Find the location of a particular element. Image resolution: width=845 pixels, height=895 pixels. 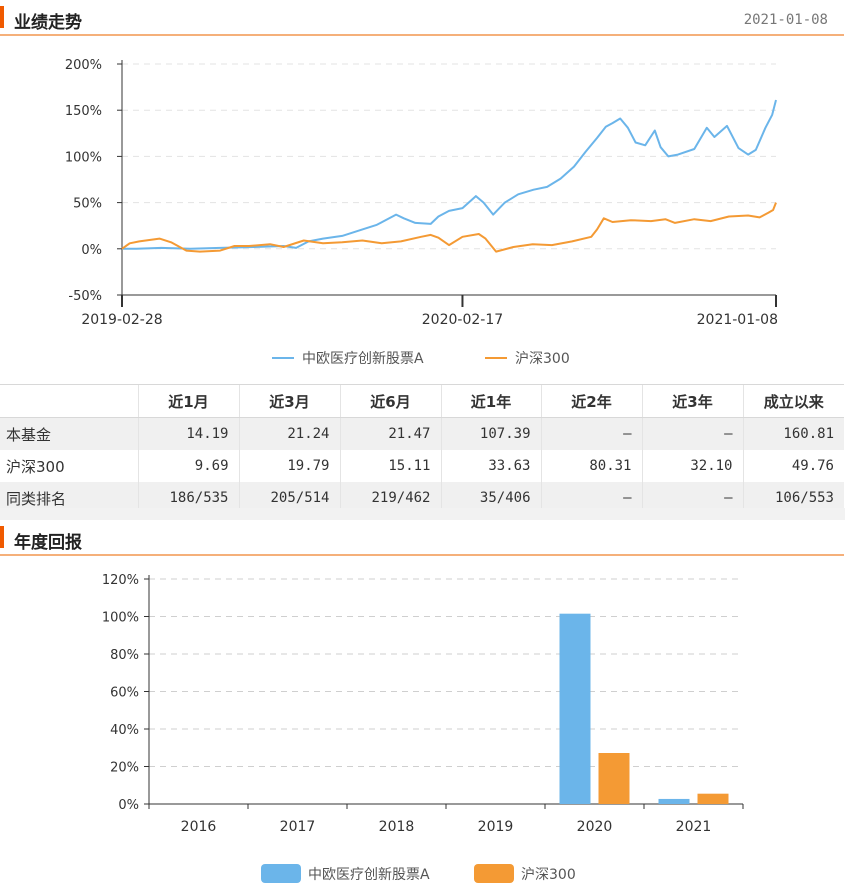

table-header-cell: 成立以来 is located at coordinates (793, 401).